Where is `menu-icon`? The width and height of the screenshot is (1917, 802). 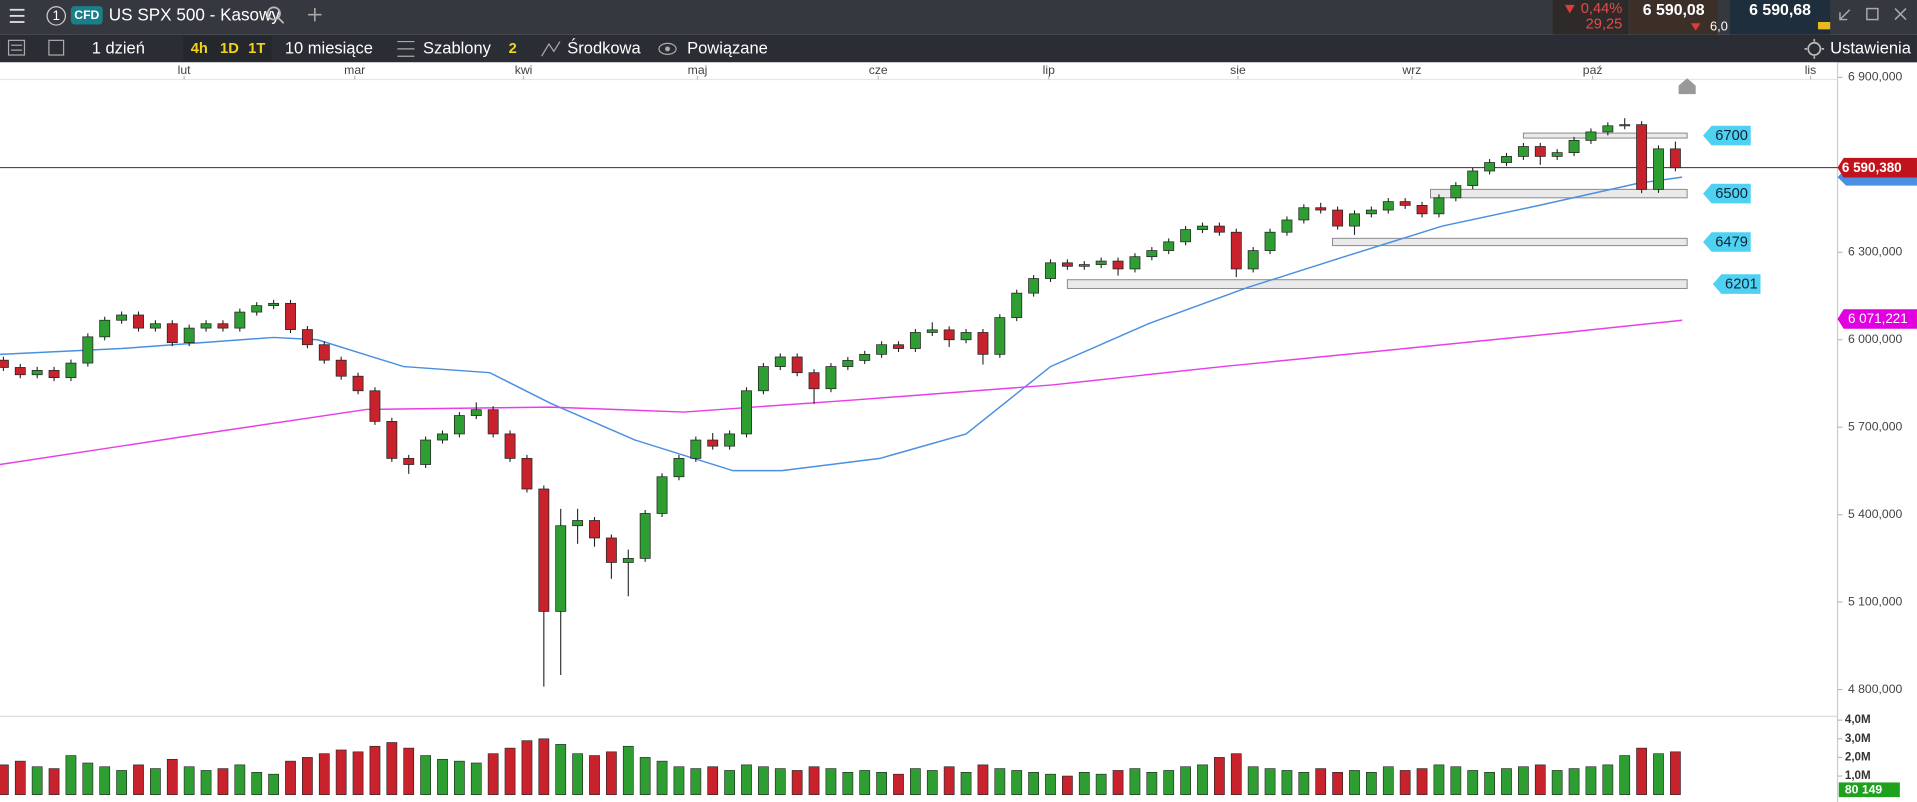
menu-icon is located at coordinates (17, 15).